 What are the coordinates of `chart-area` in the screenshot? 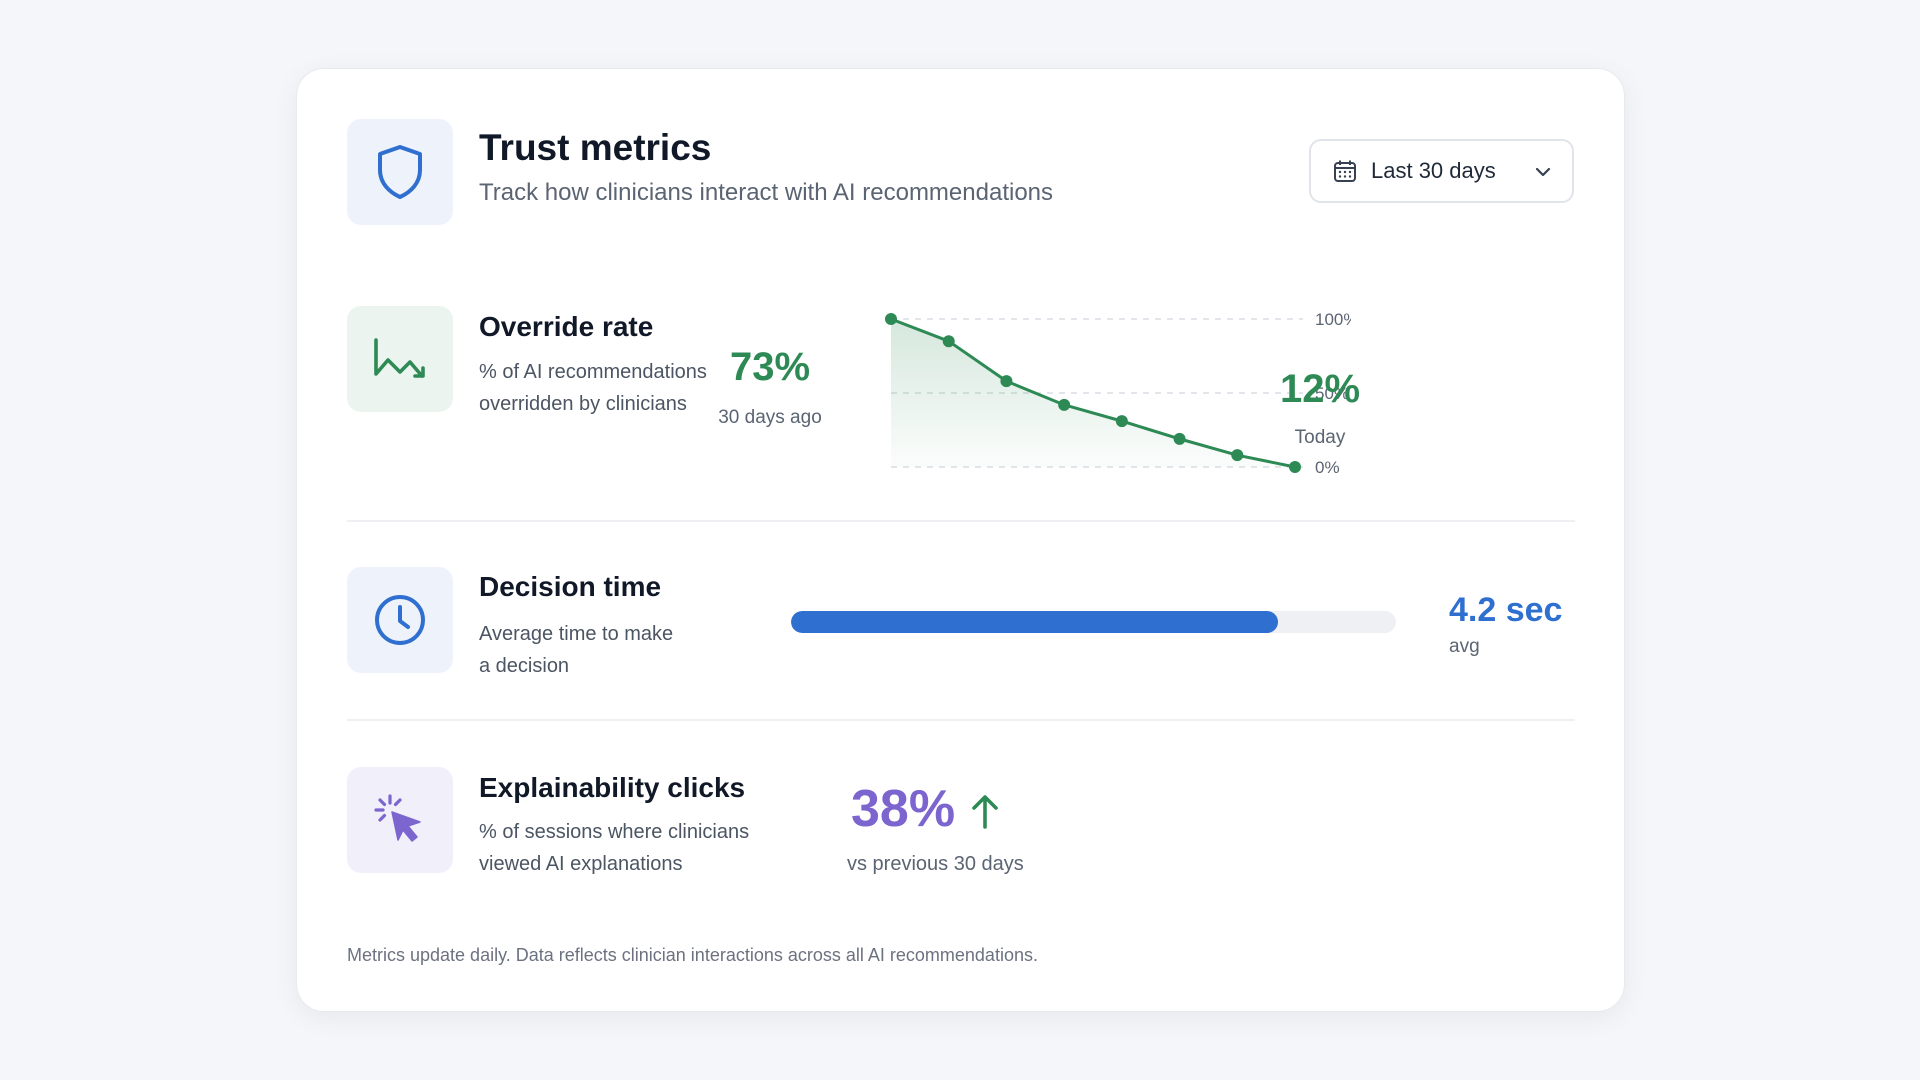 It's located at (1093, 393).